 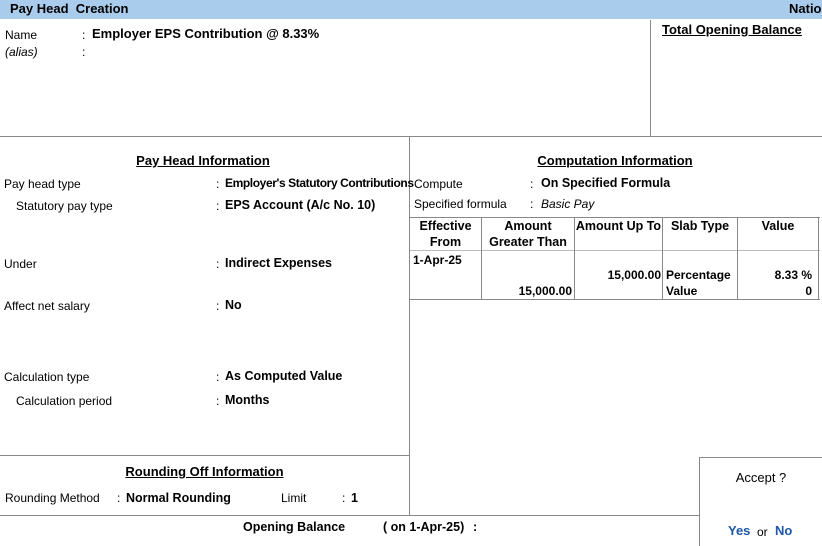 What do you see at coordinates (233, 305) in the screenshot?
I see `field-value: No` at bounding box center [233, 305].